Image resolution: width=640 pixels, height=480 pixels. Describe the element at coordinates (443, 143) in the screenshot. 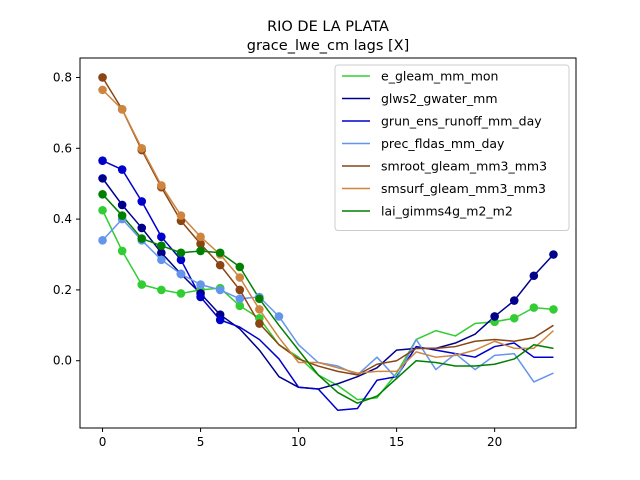

I see `legend-label-prec_fldas_mm_day: prec_fldas_mm_day` at that location.